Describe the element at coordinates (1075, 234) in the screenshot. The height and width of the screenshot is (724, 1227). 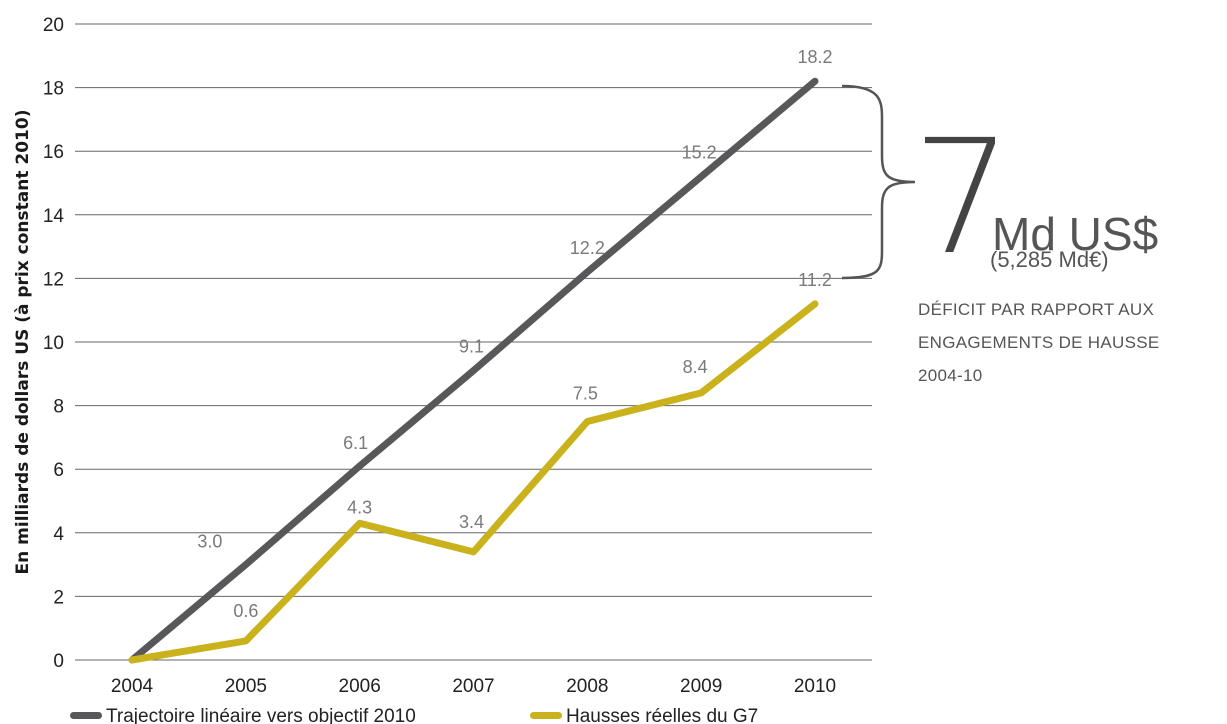
I see `deficit-unit: Md US$` at that location.